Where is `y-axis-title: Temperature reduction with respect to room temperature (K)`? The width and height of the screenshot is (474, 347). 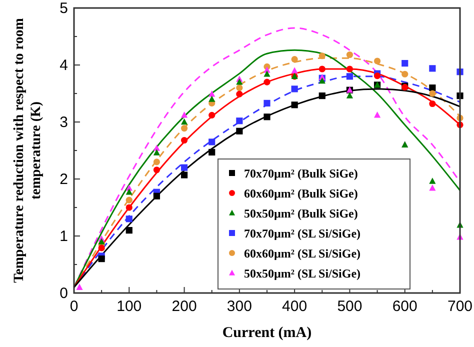
y-axis-title: Temperature reduction with respect to room temperature (K) is located at coordinates (28, 151).